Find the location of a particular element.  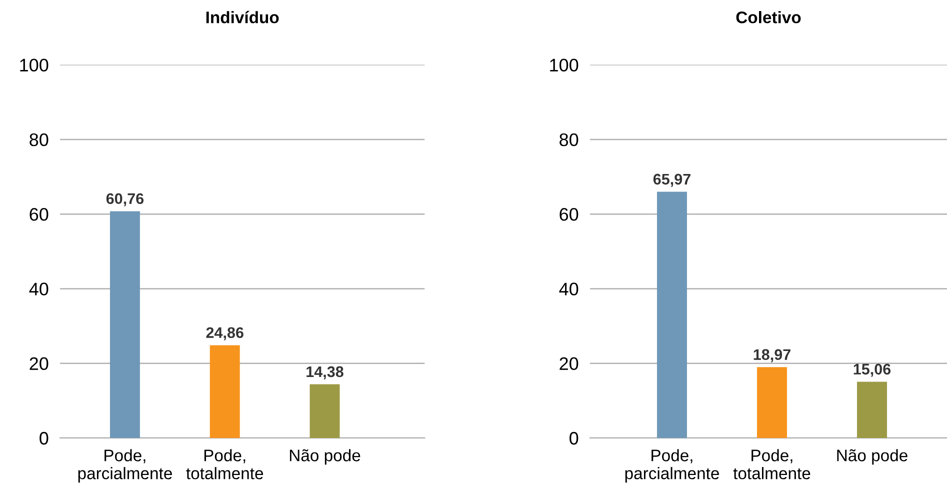

chart-title: Coletivo is located at coordinates (768, 17).